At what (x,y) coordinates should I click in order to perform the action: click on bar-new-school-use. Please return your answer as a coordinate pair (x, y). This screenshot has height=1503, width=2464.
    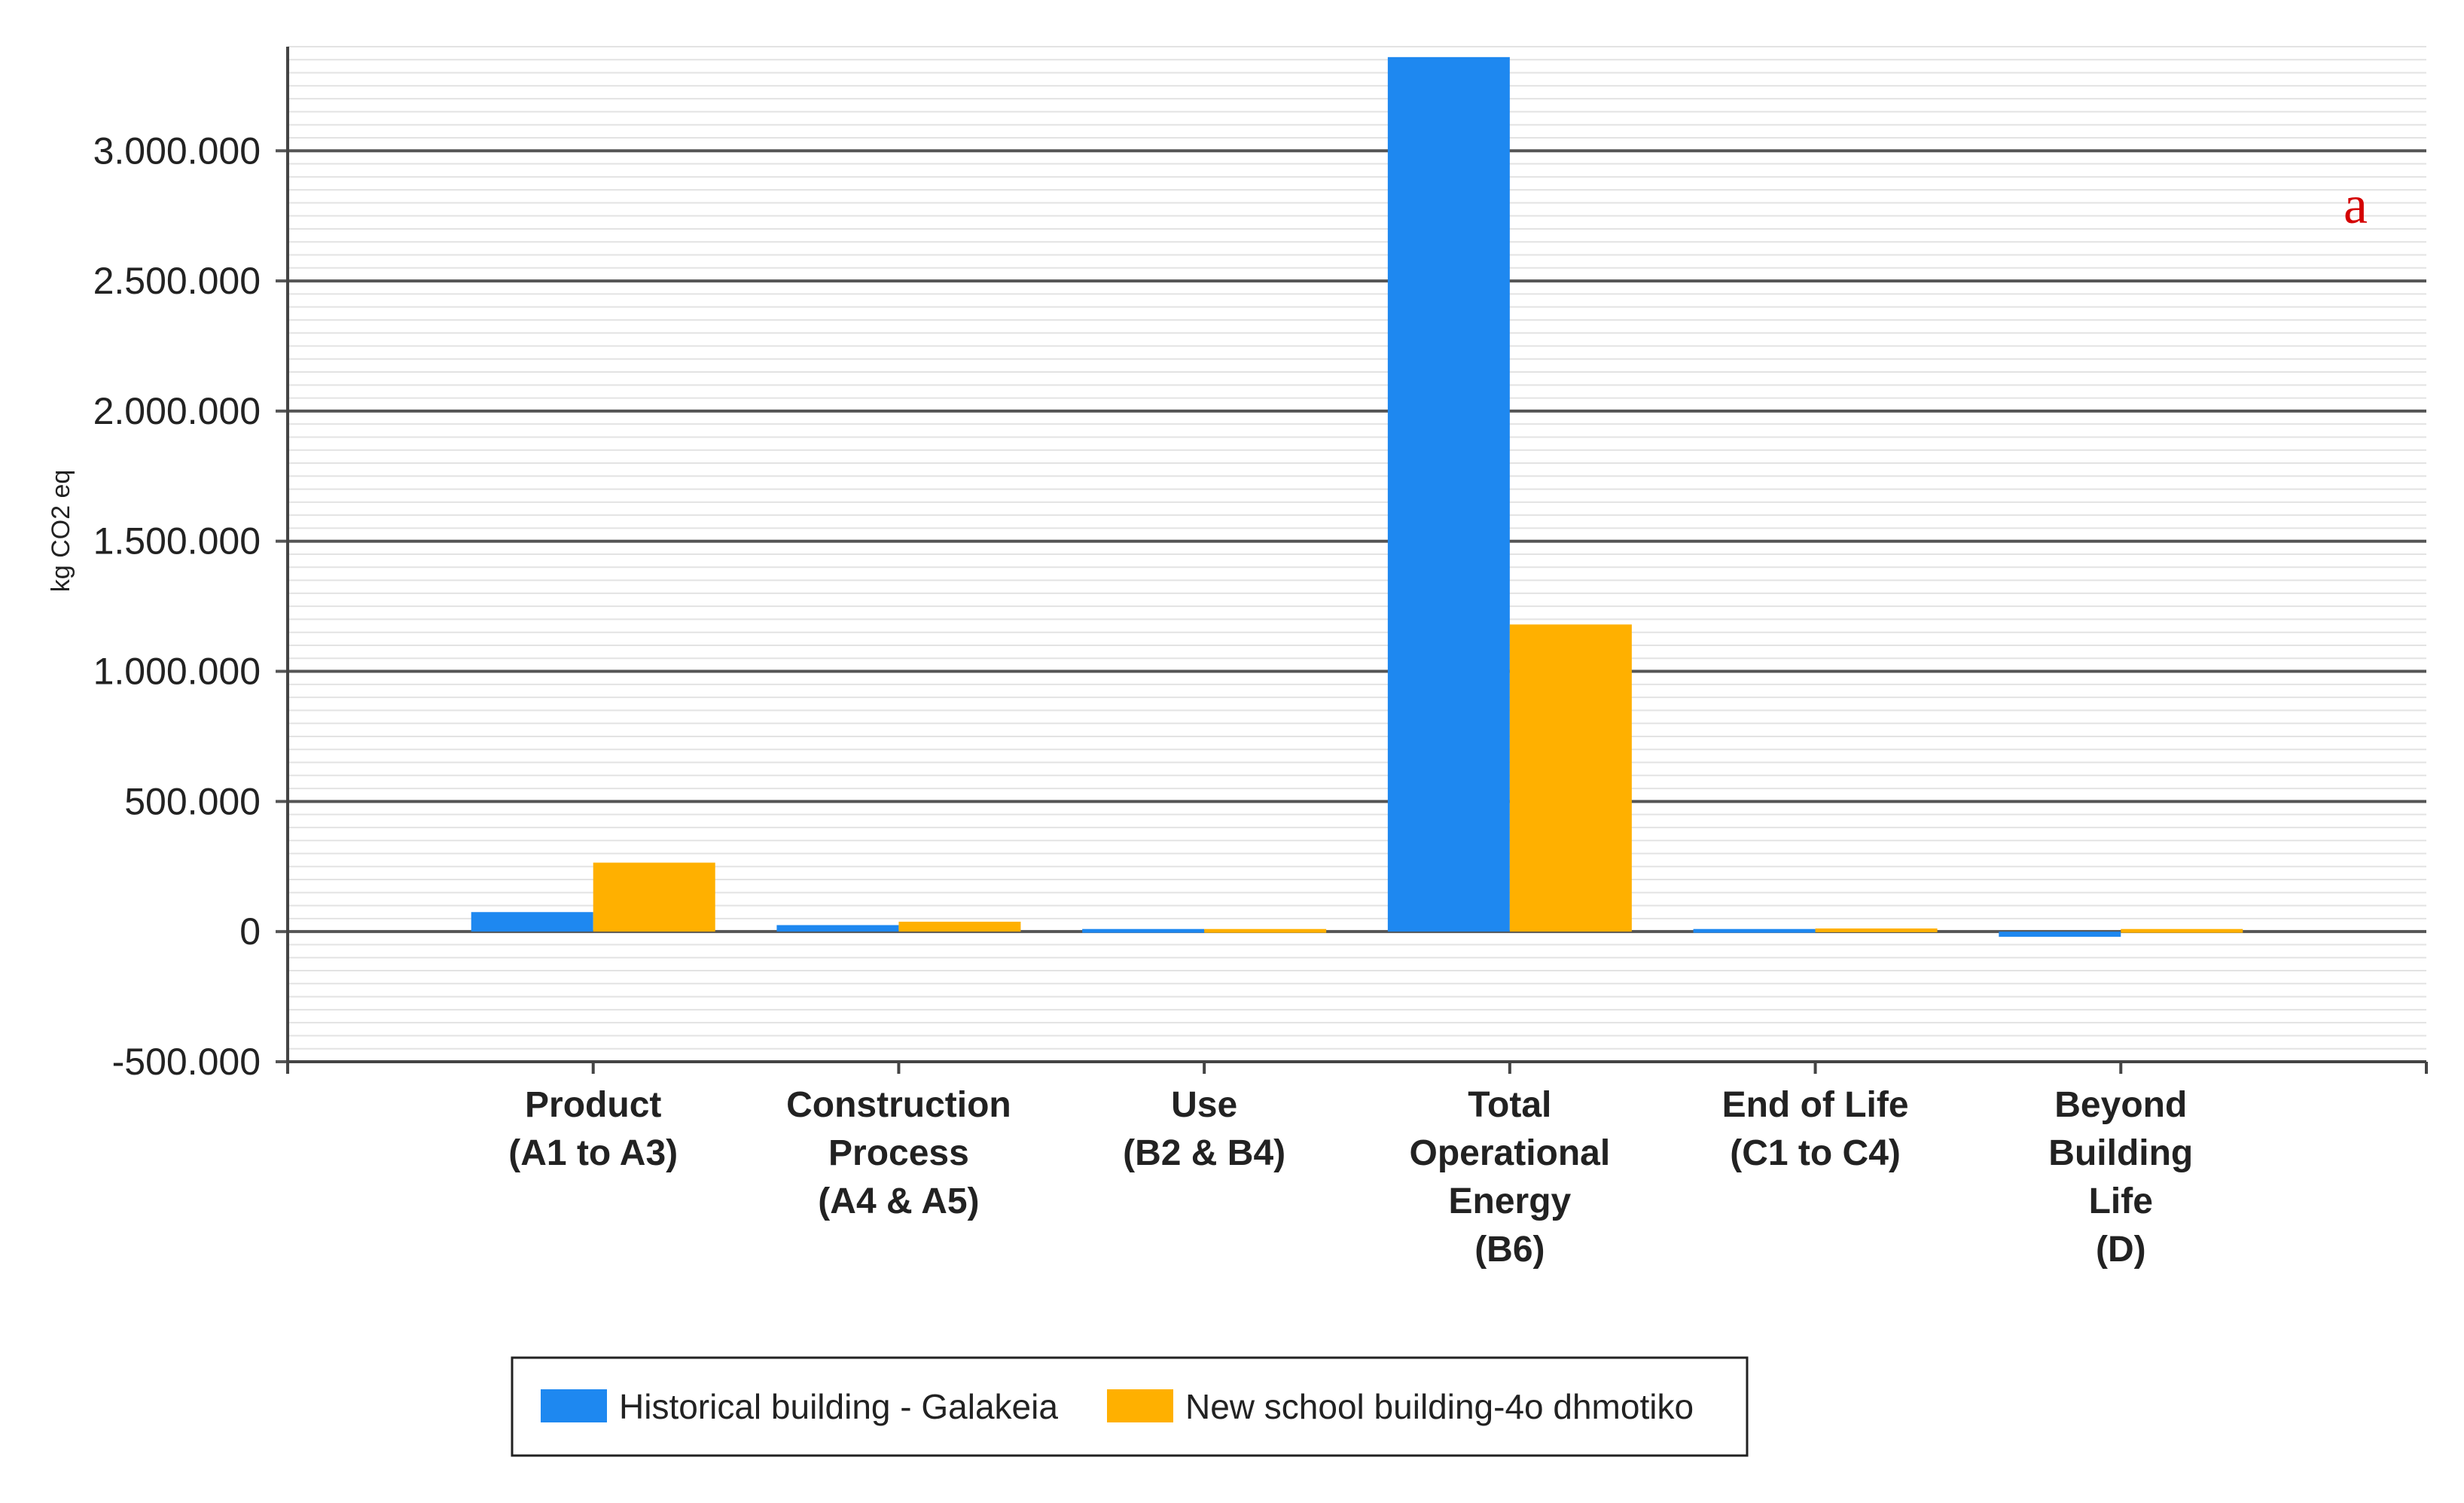
    Looking at the image, I should click on (1265, 930).